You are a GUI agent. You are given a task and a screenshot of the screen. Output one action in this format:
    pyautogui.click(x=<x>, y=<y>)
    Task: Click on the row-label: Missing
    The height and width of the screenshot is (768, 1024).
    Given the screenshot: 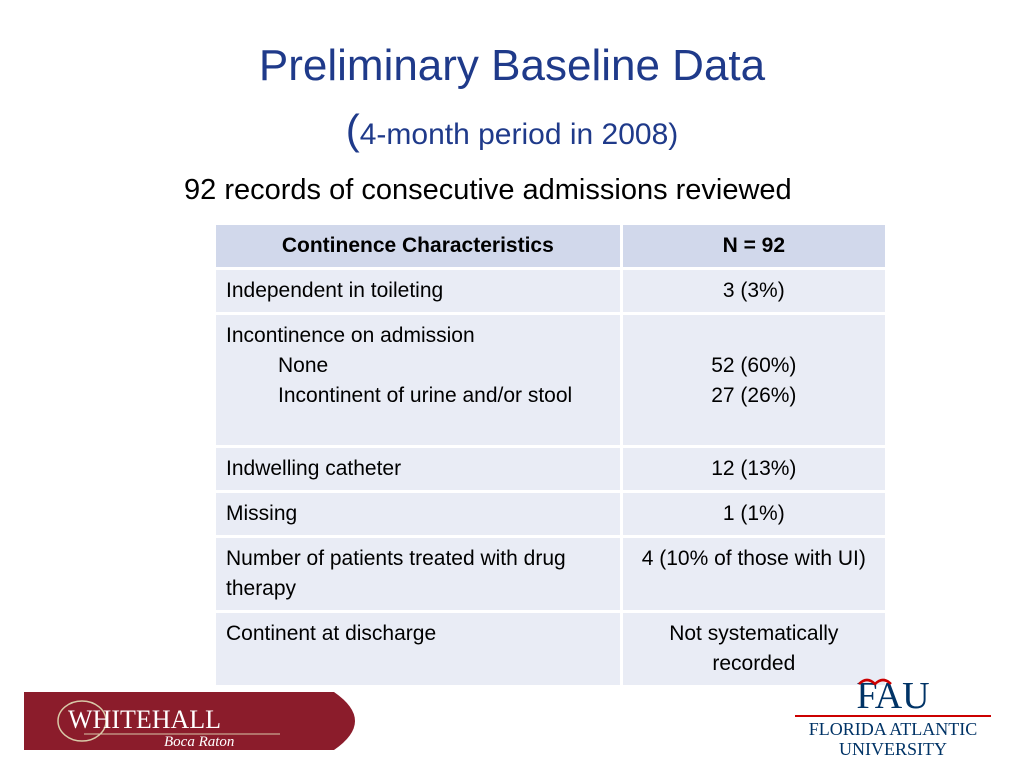 What is the action you would take?
    pyautogui.click(x=418, y=514)
    